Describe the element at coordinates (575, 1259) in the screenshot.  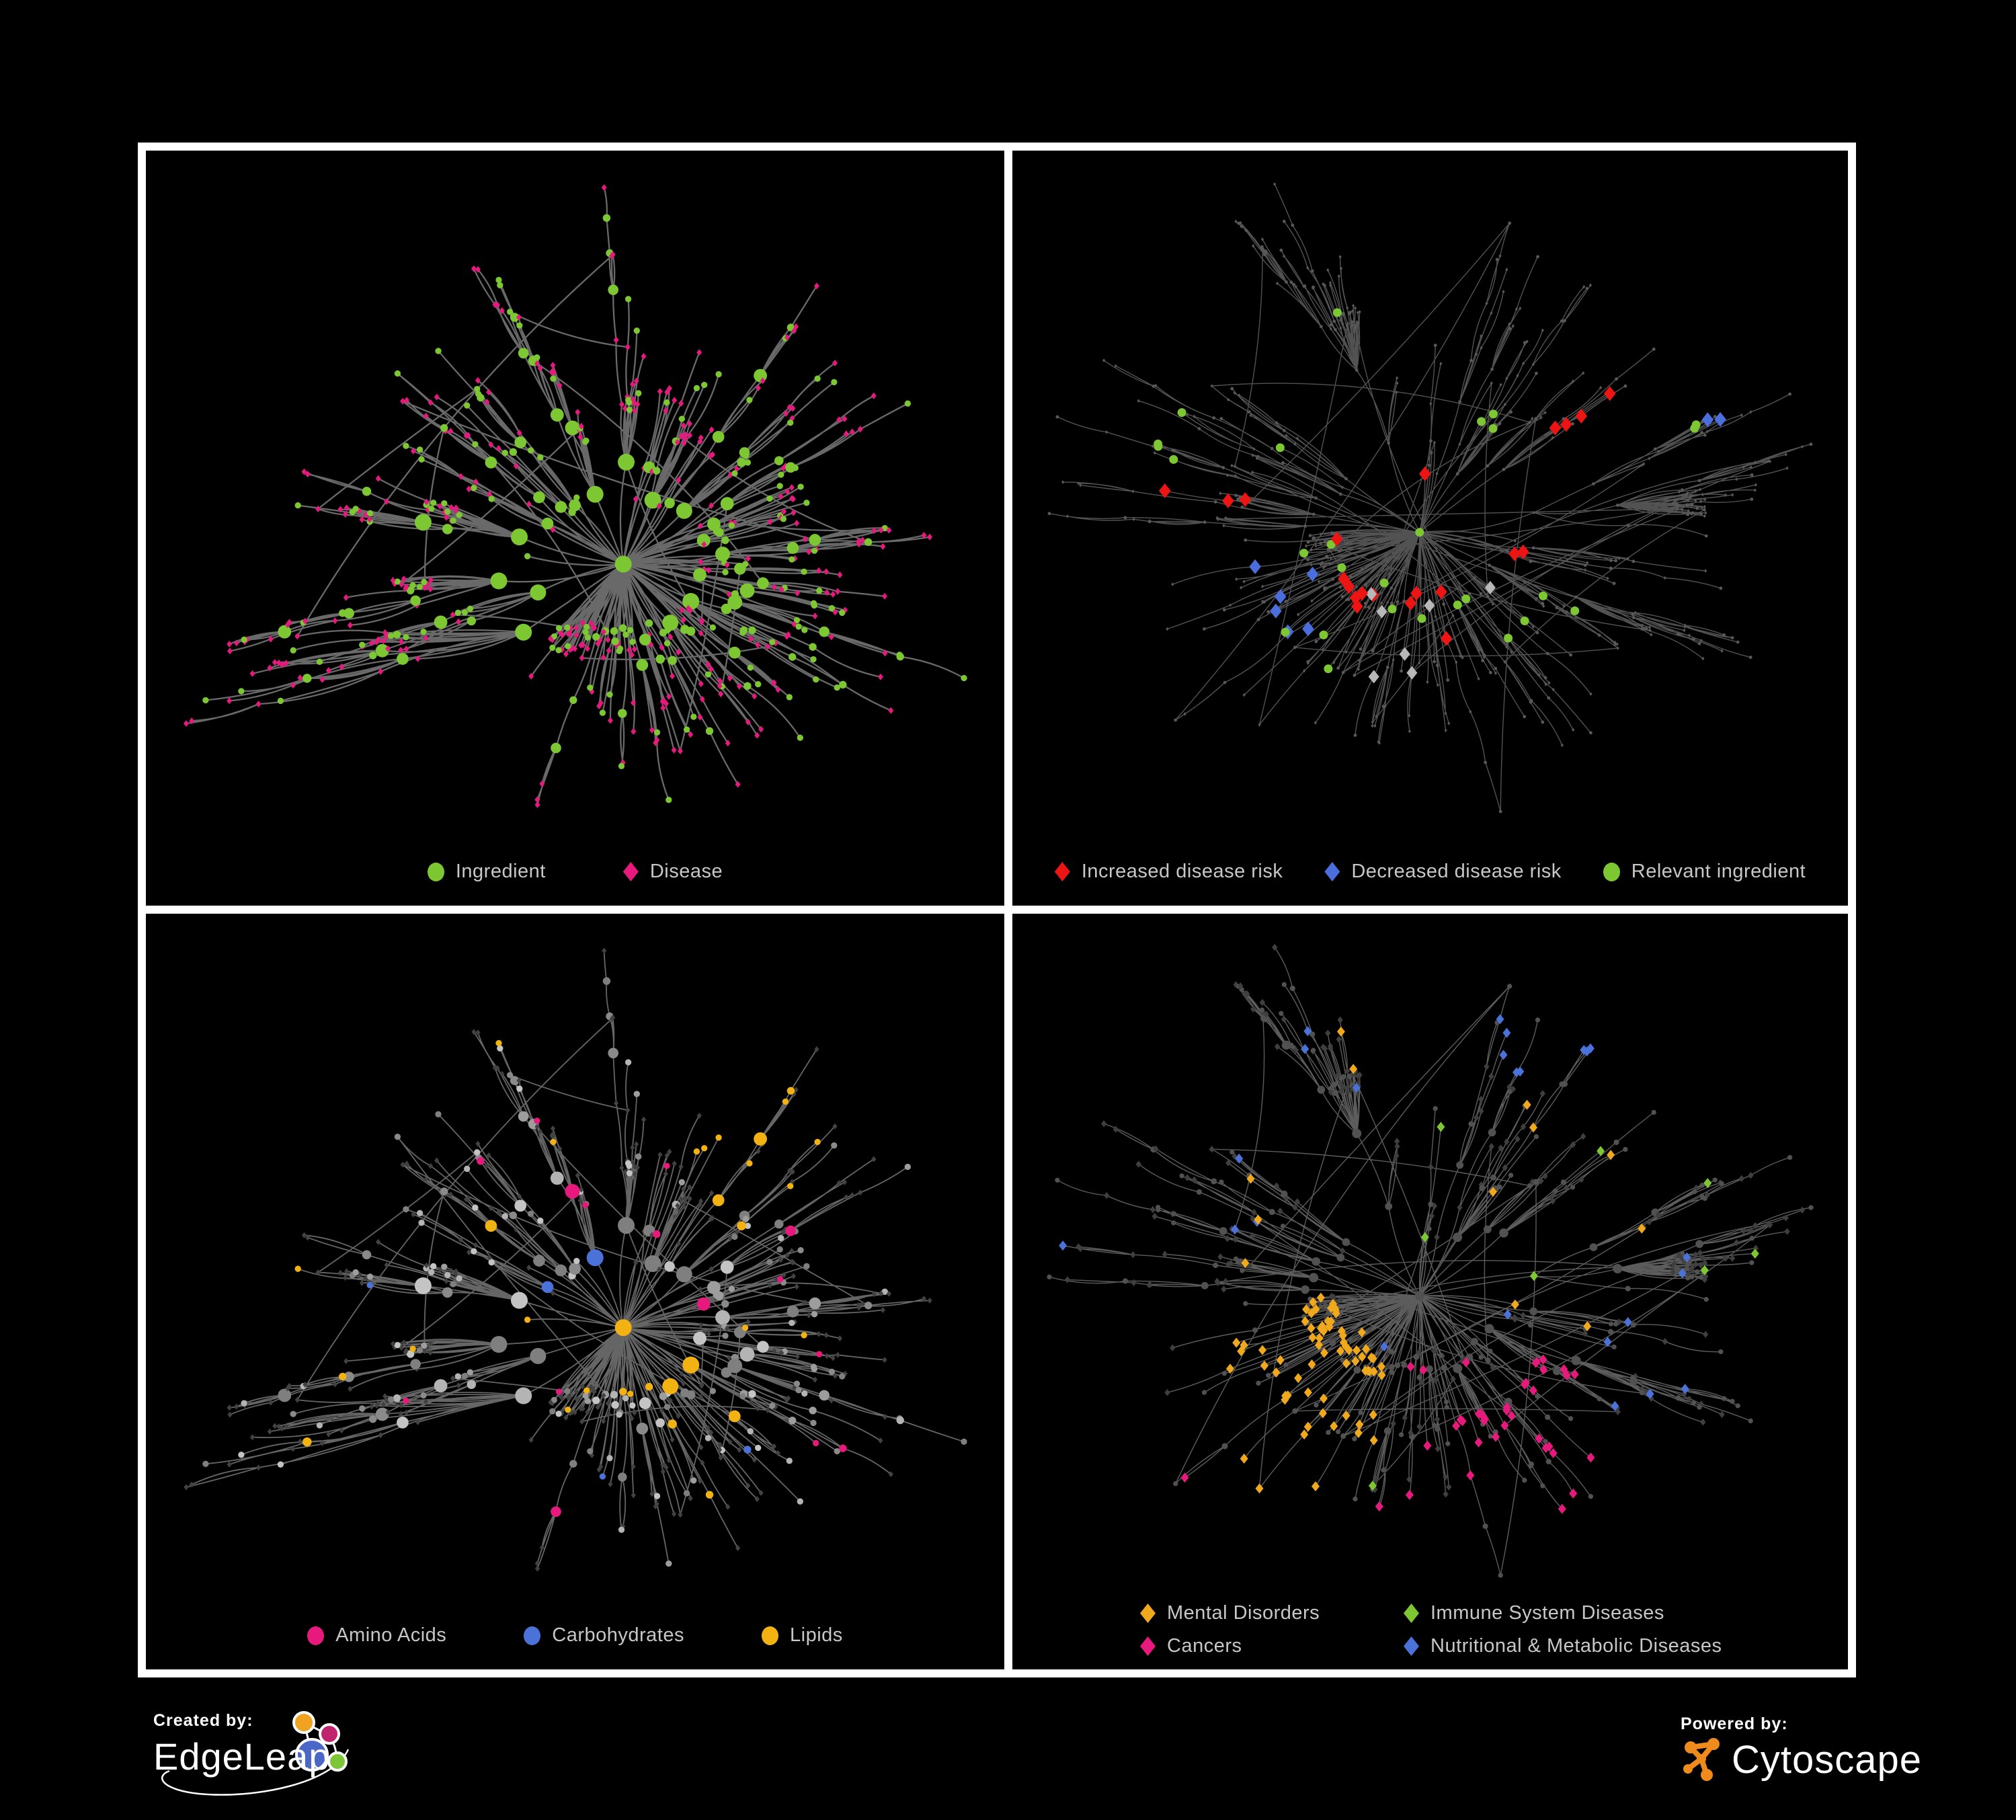
I see `network-canvas-nutrient-category` at that location.